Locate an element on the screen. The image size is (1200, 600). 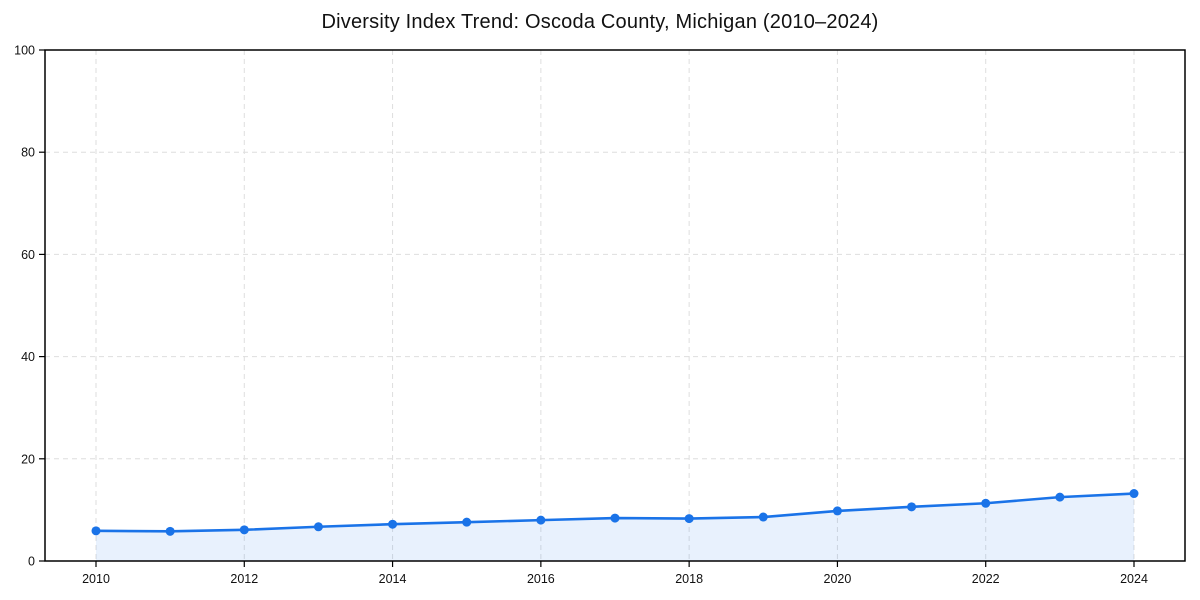
x-tick-label: 2022 is located at coordinates (986, 579).